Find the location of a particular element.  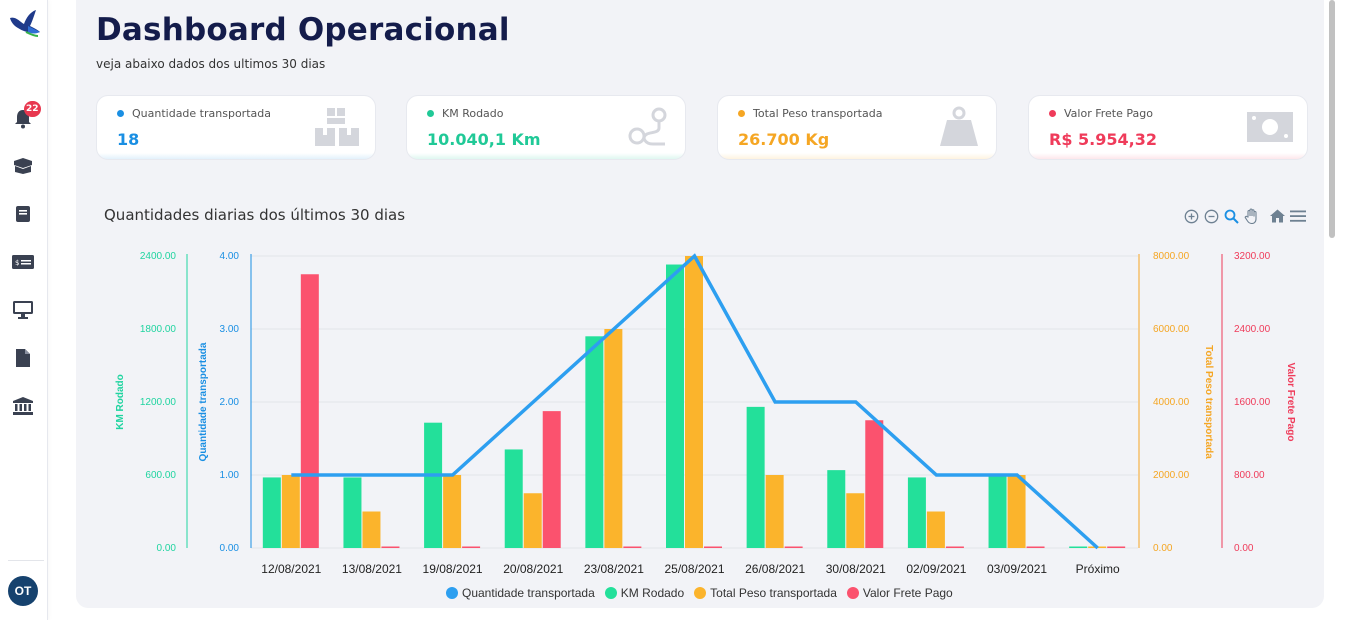

legend-item-frete: Valor Frete Pago is located at coordinates (899, 593).